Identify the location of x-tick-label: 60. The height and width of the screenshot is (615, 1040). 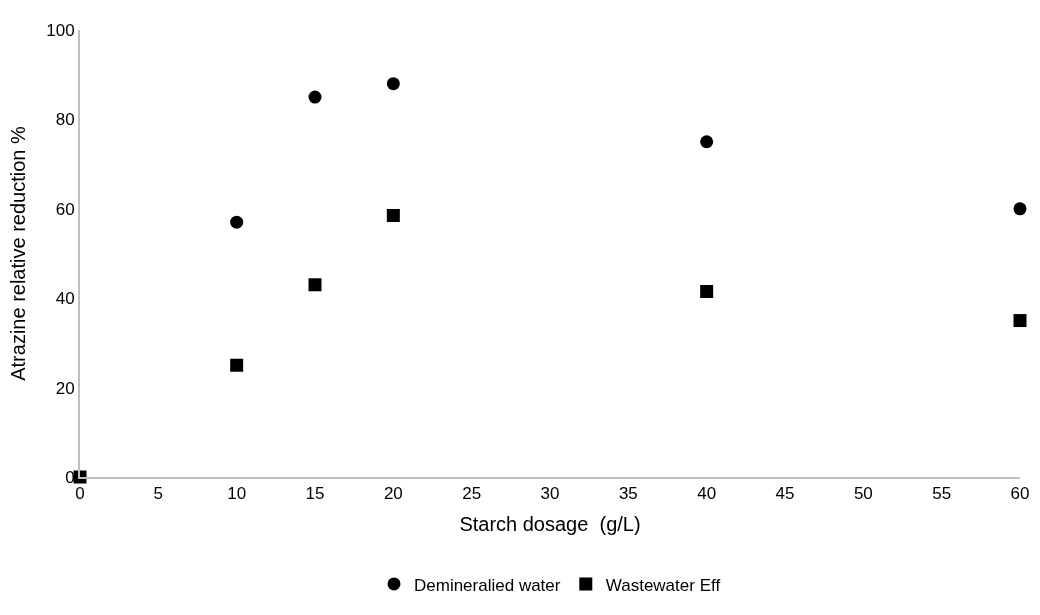
(1020, 494).